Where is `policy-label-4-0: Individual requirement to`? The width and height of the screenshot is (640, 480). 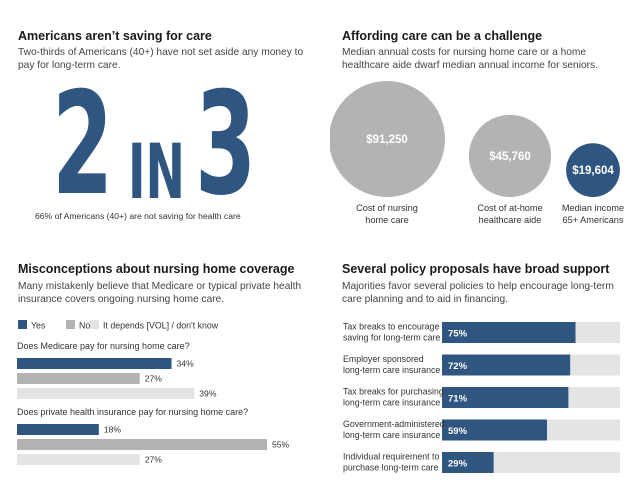 policy-label-4-0: Individual requirement to is located at coordinates (391, 457).